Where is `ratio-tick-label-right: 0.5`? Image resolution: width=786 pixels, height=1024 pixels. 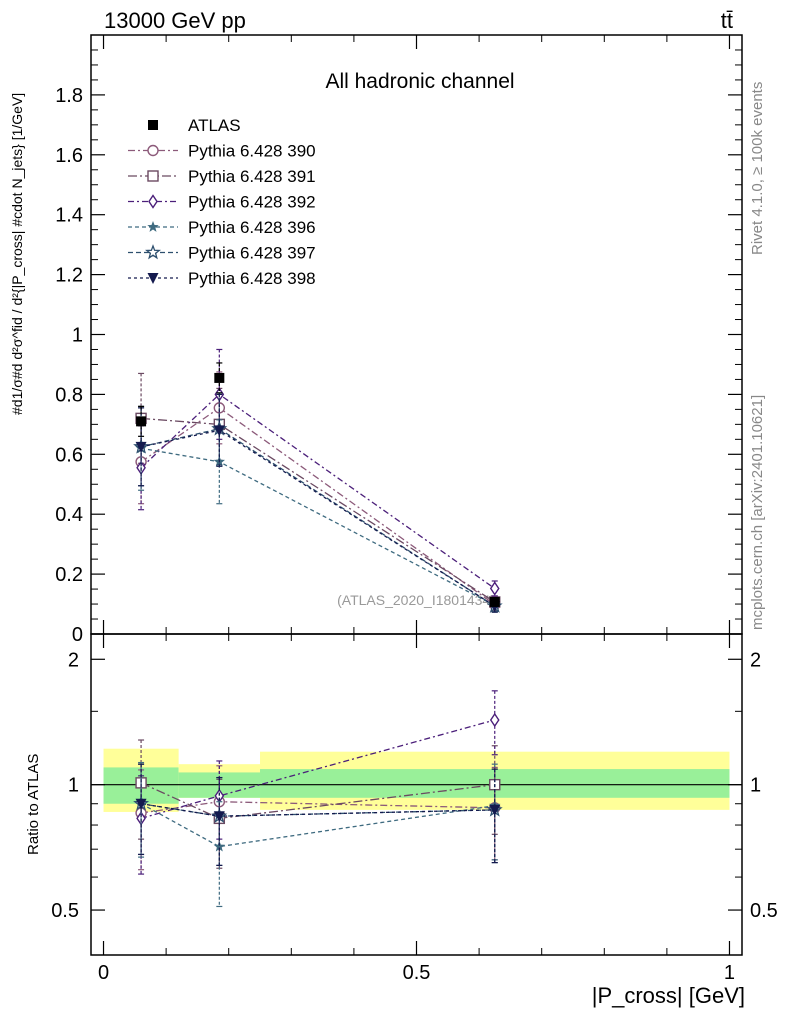
ratio-tick-label-right: 0.5 is located at coordinates (764, 911).